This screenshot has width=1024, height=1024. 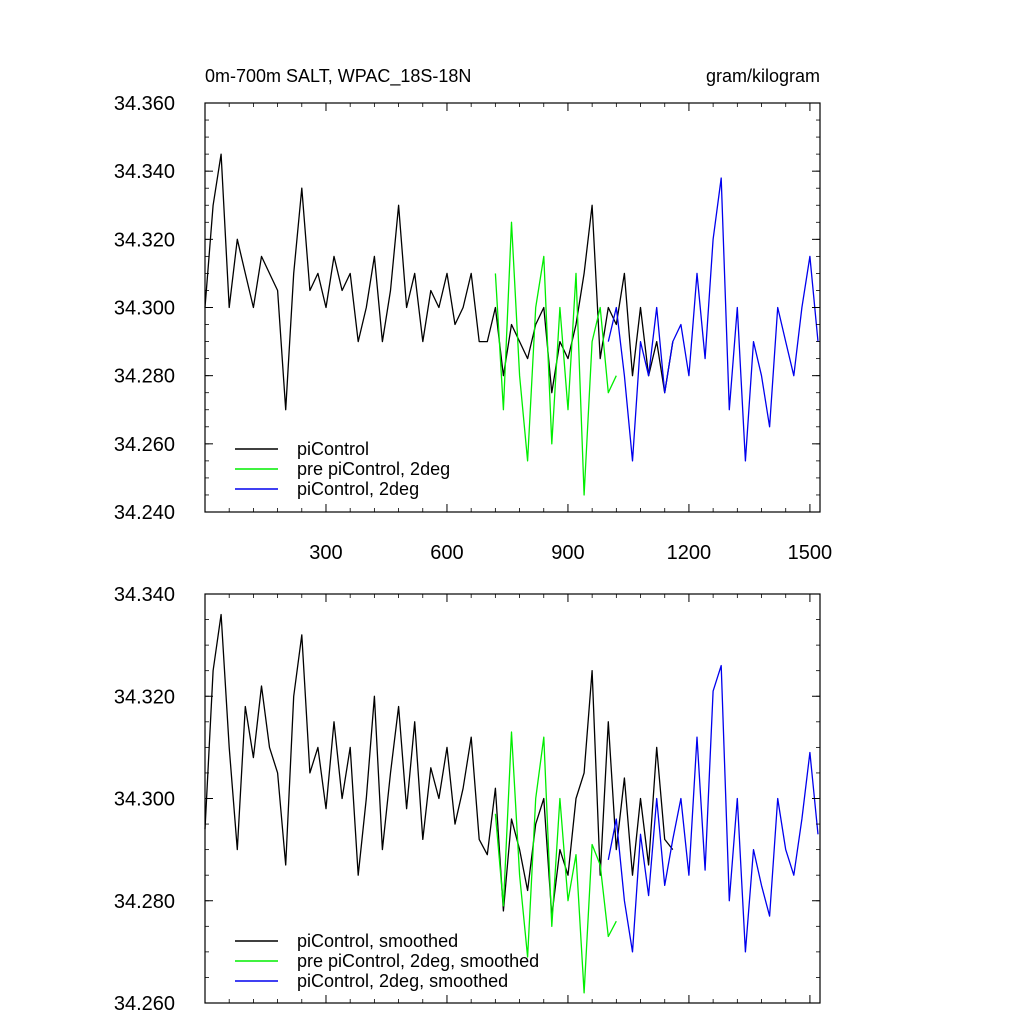 I want to click on y-tick-label: 34.360, so click(x=144, y=104).